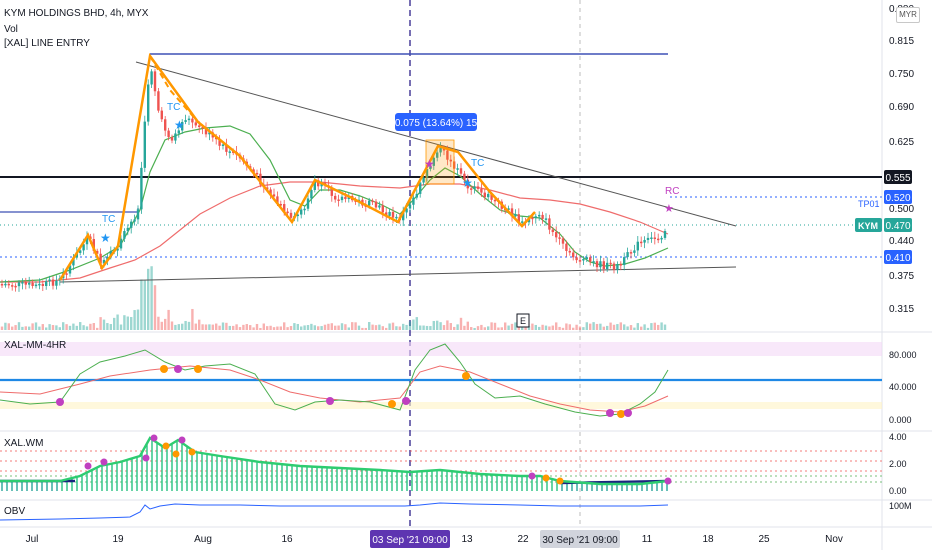 The height and width of the screenshot is (555, 932). Describe the element at coordinates (580, 539) in the screenshot. I see `time-badge-sep30: 30 Sep '21 09:00` at that location.